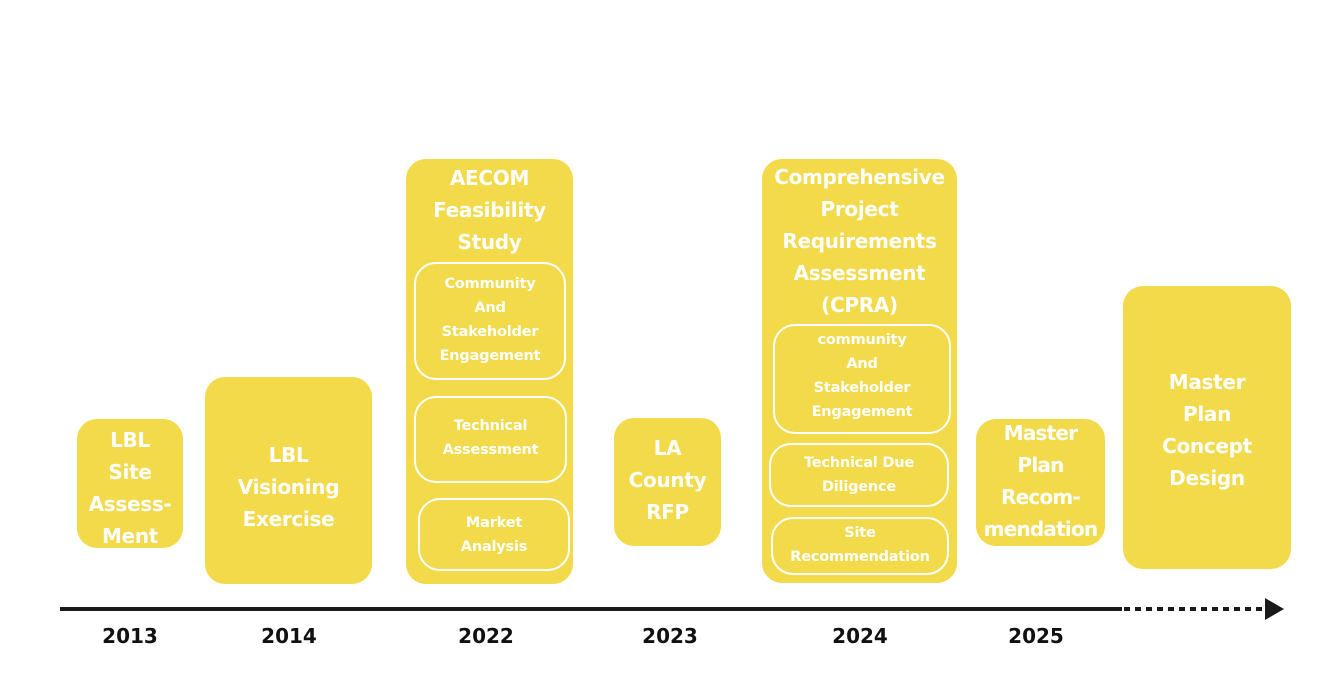 Image resolution: width=1332 pixels, height=688 pixels. I want to click on subitem-line: Assessment, so click(490, 450).